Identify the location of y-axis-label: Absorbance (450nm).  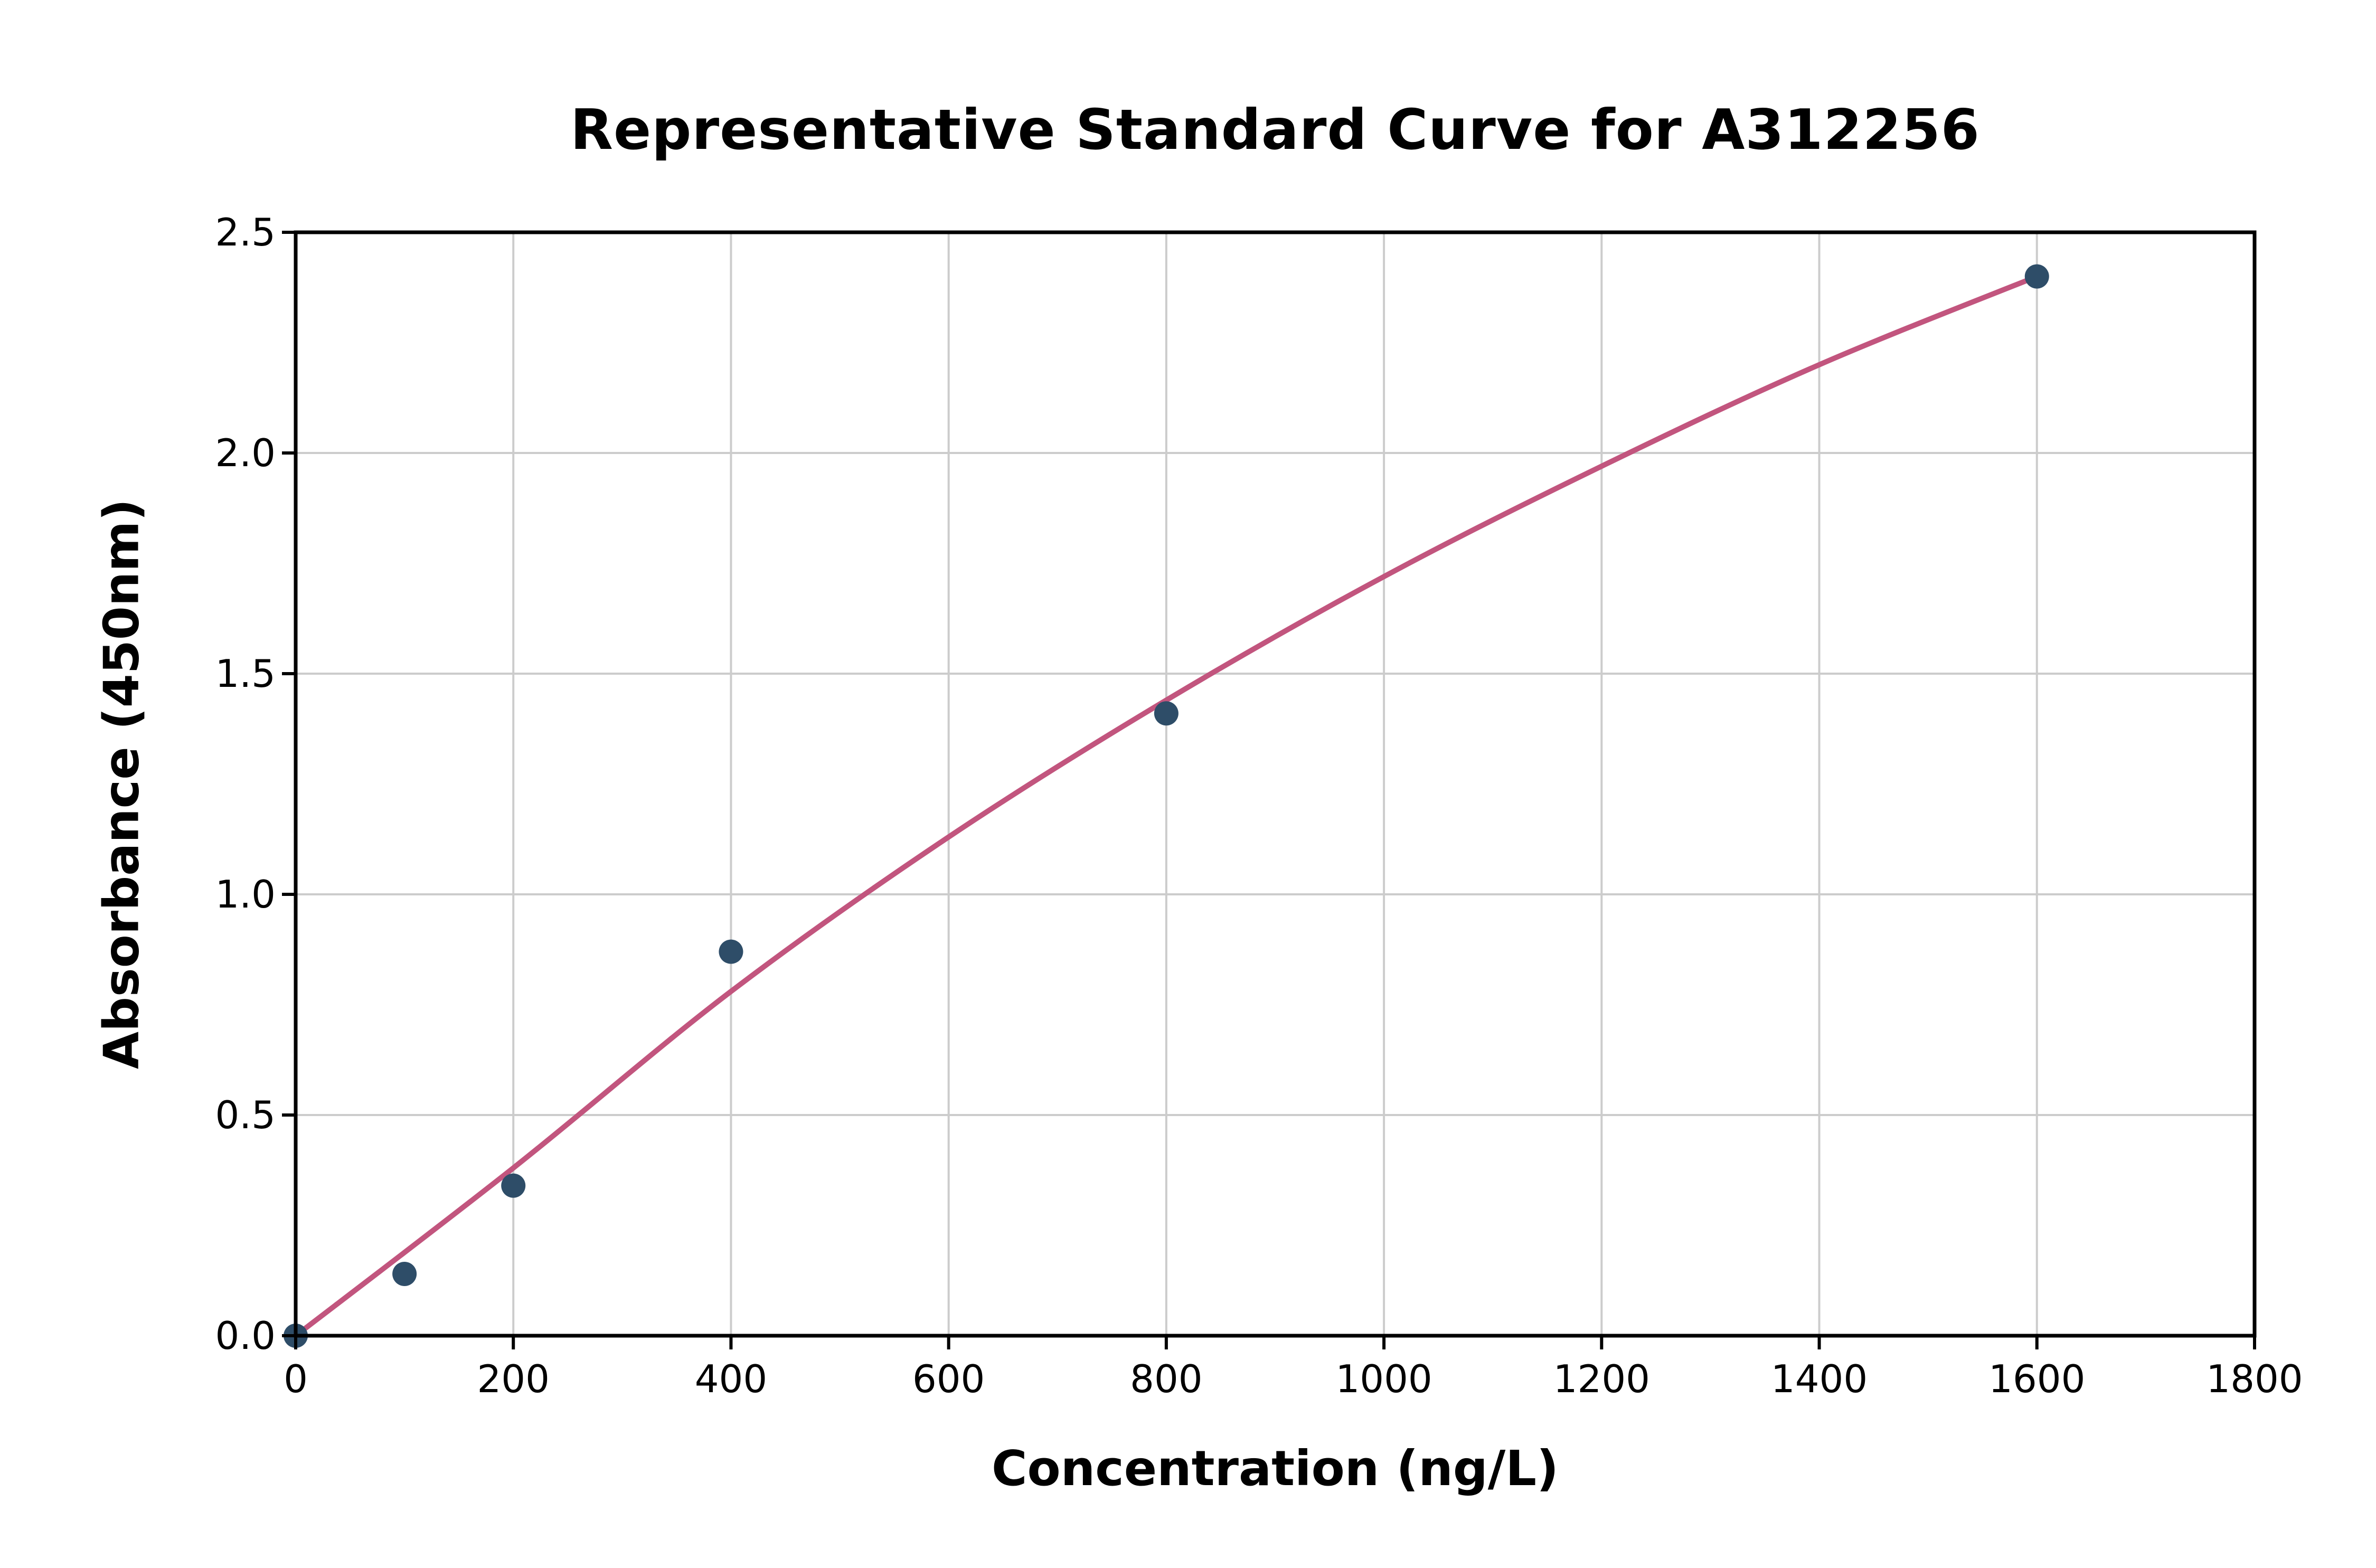
(122, 784).